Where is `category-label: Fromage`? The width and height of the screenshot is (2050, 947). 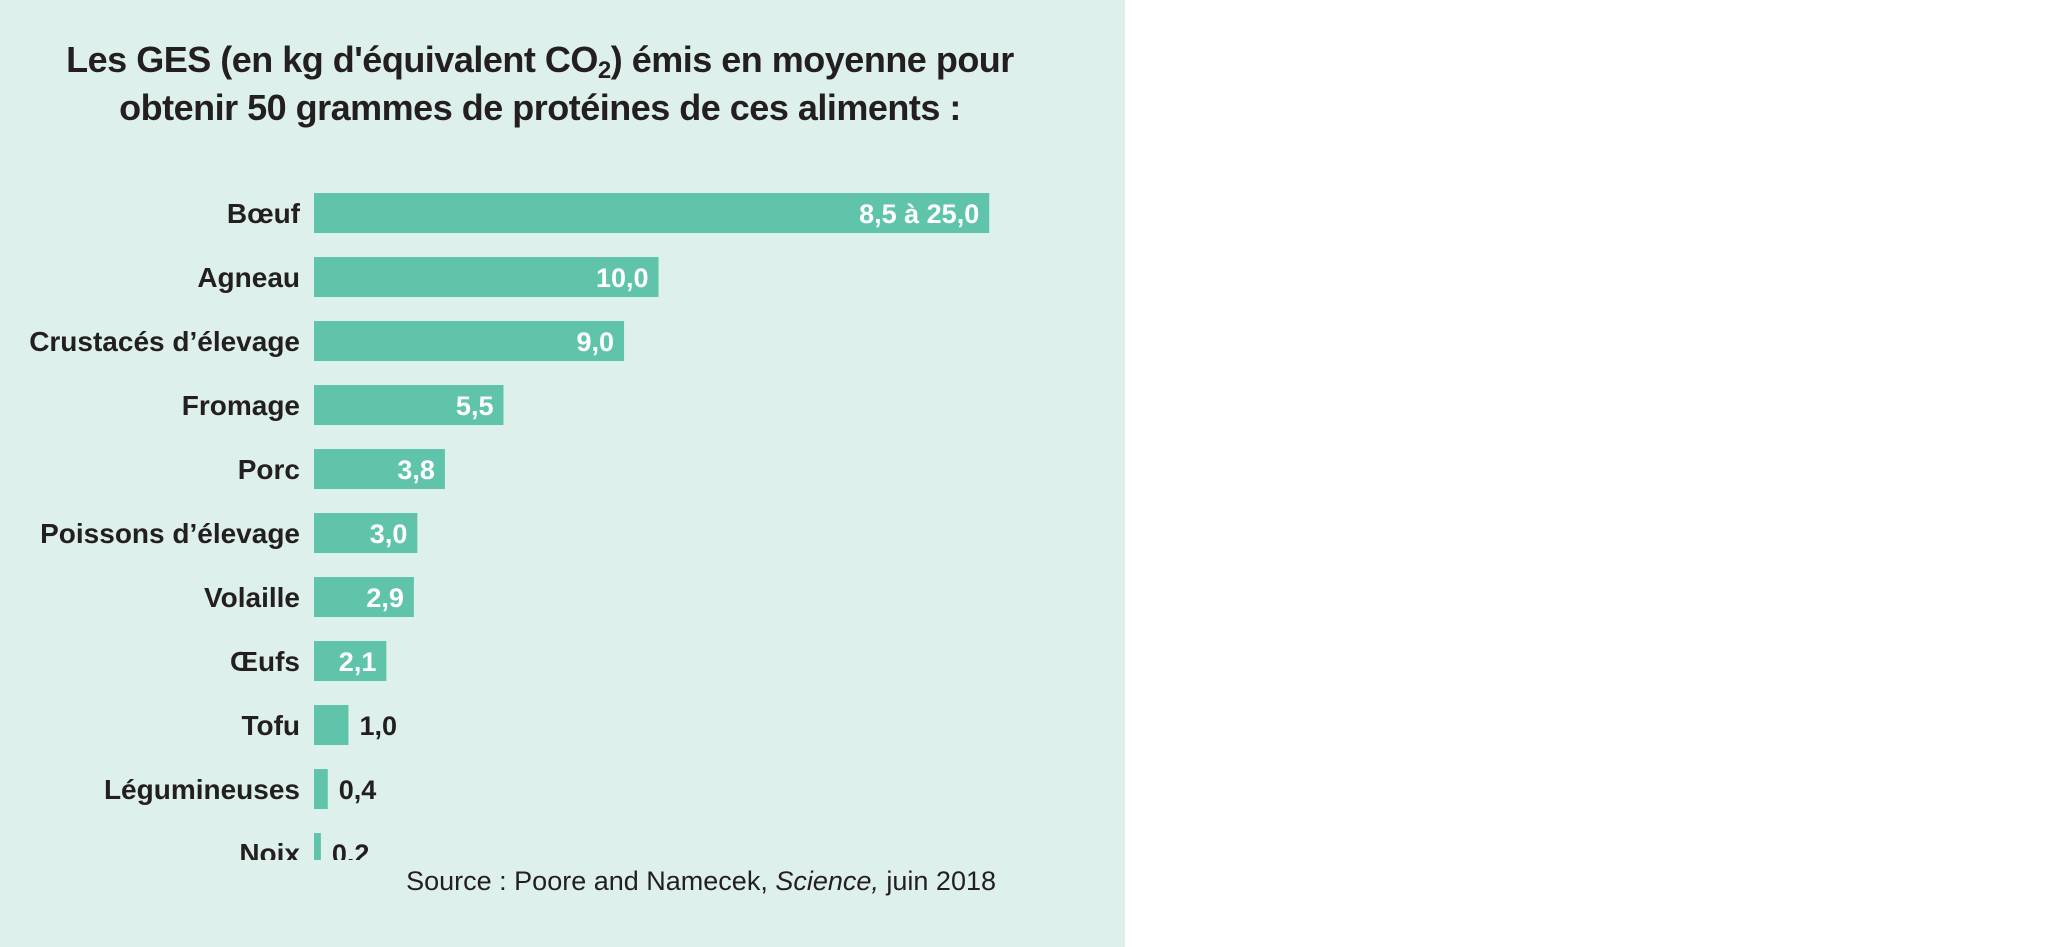
category-label: Fromage is located at coordinates (241, 405).